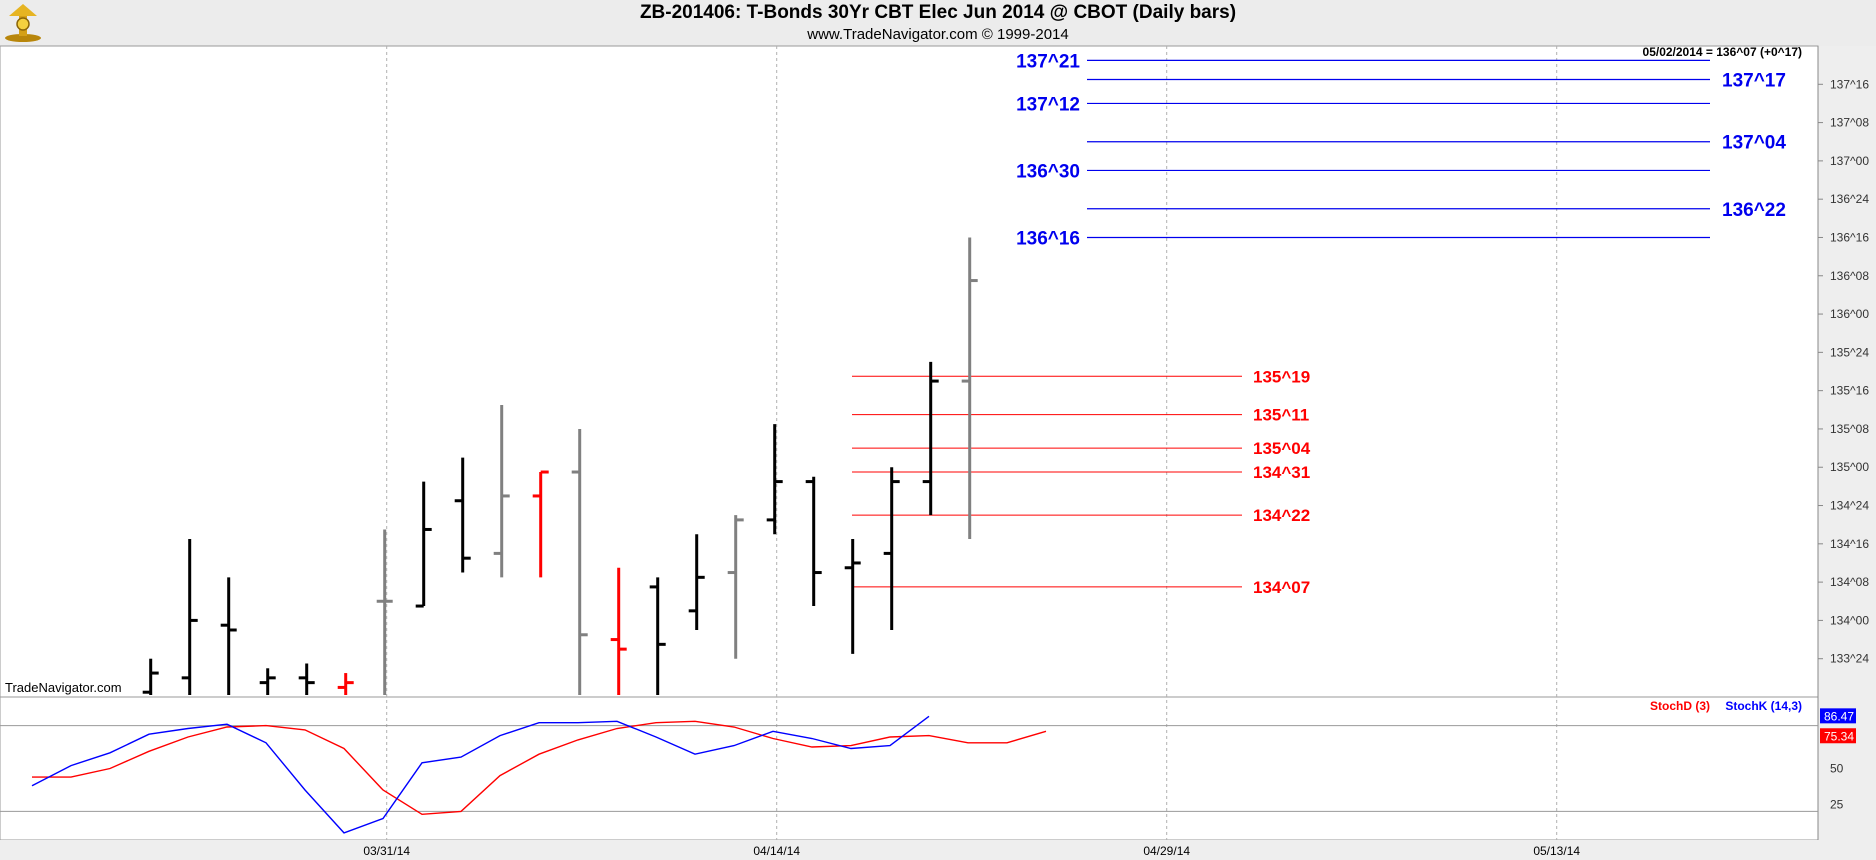  What do you see at coordinates (1754, 143) in the screenshot?
I see `blue-level-label: 137^04` at bounding box center [1754, 143].